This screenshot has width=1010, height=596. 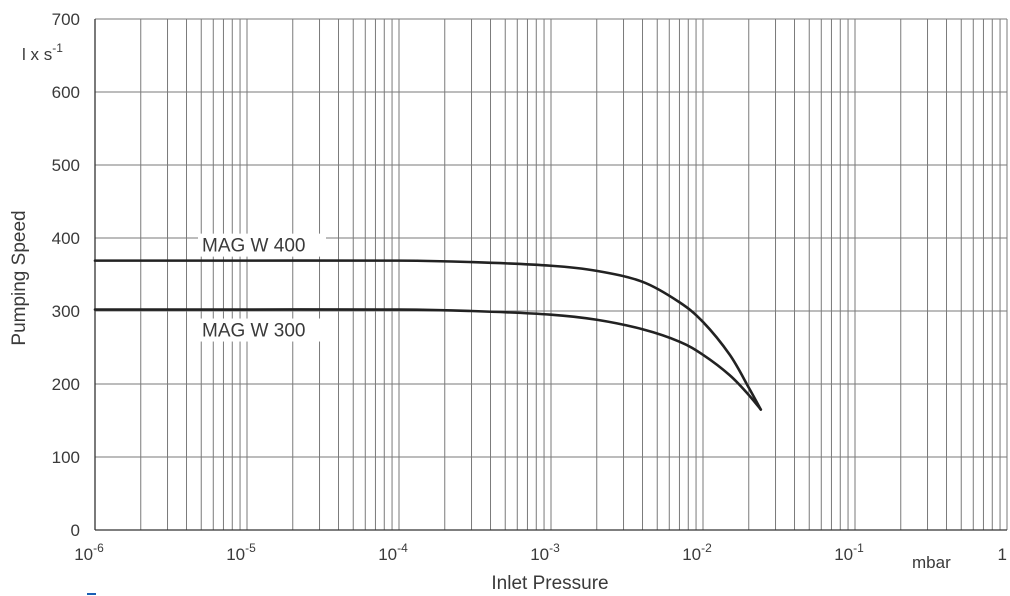 What do you see at coordinates (241, 552) in the screenshot?
I see `x-tick-label: 10⁻⁵` at bounding box center [241, 552].